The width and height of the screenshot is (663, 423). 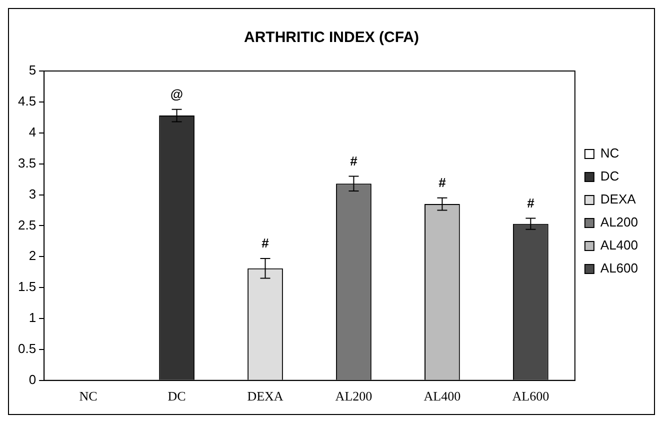 What do you see at coordinates (619, 245) in the screenshot?
I see `legend-label: AL400` at bounding box center [619, 245].